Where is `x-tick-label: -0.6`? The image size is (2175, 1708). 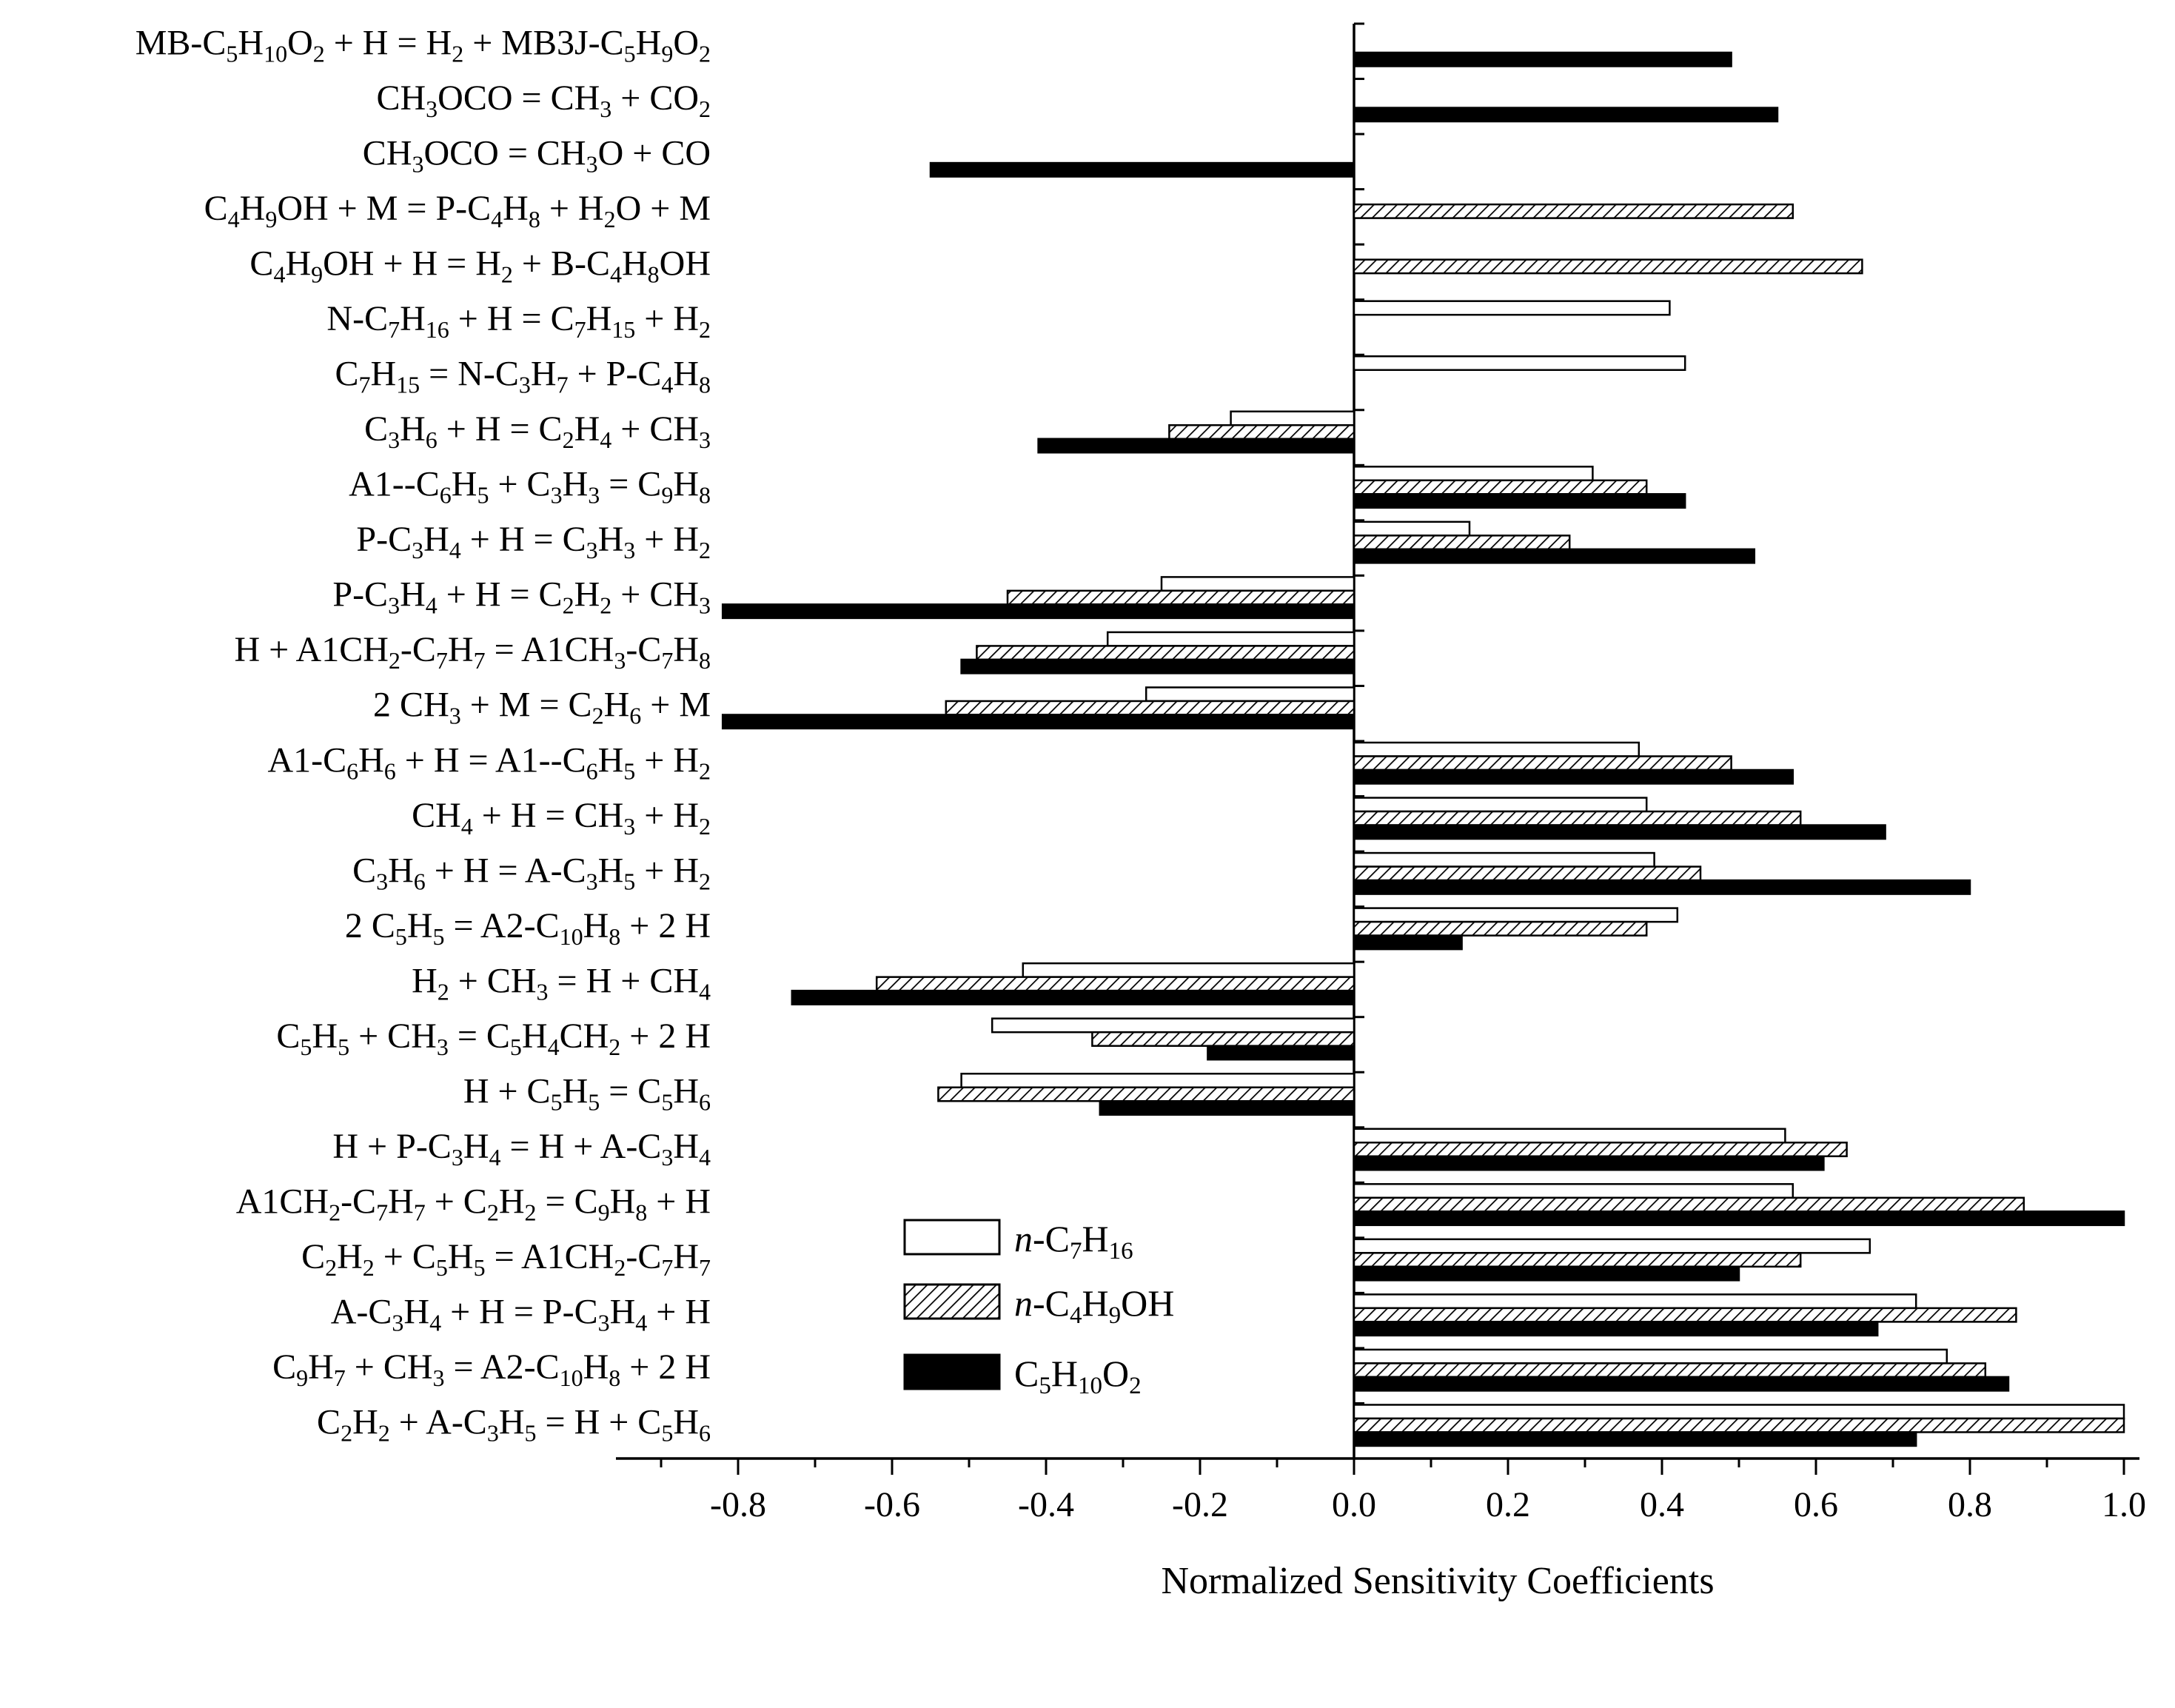
x-tick-label: -0.6 is located at coordinates (892, 1504).